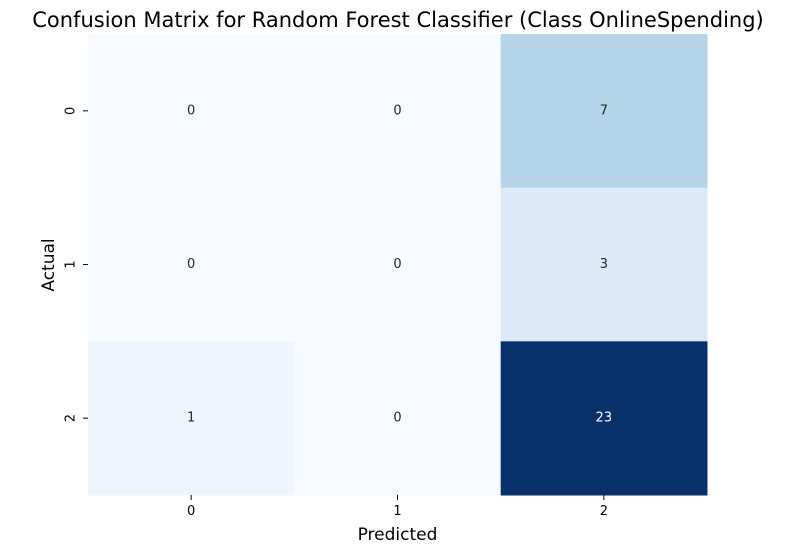  What do you see at coordinates (604, 511) in the screenshot?
I see `x-tick-label: 2` at bounding box center [604, 511].